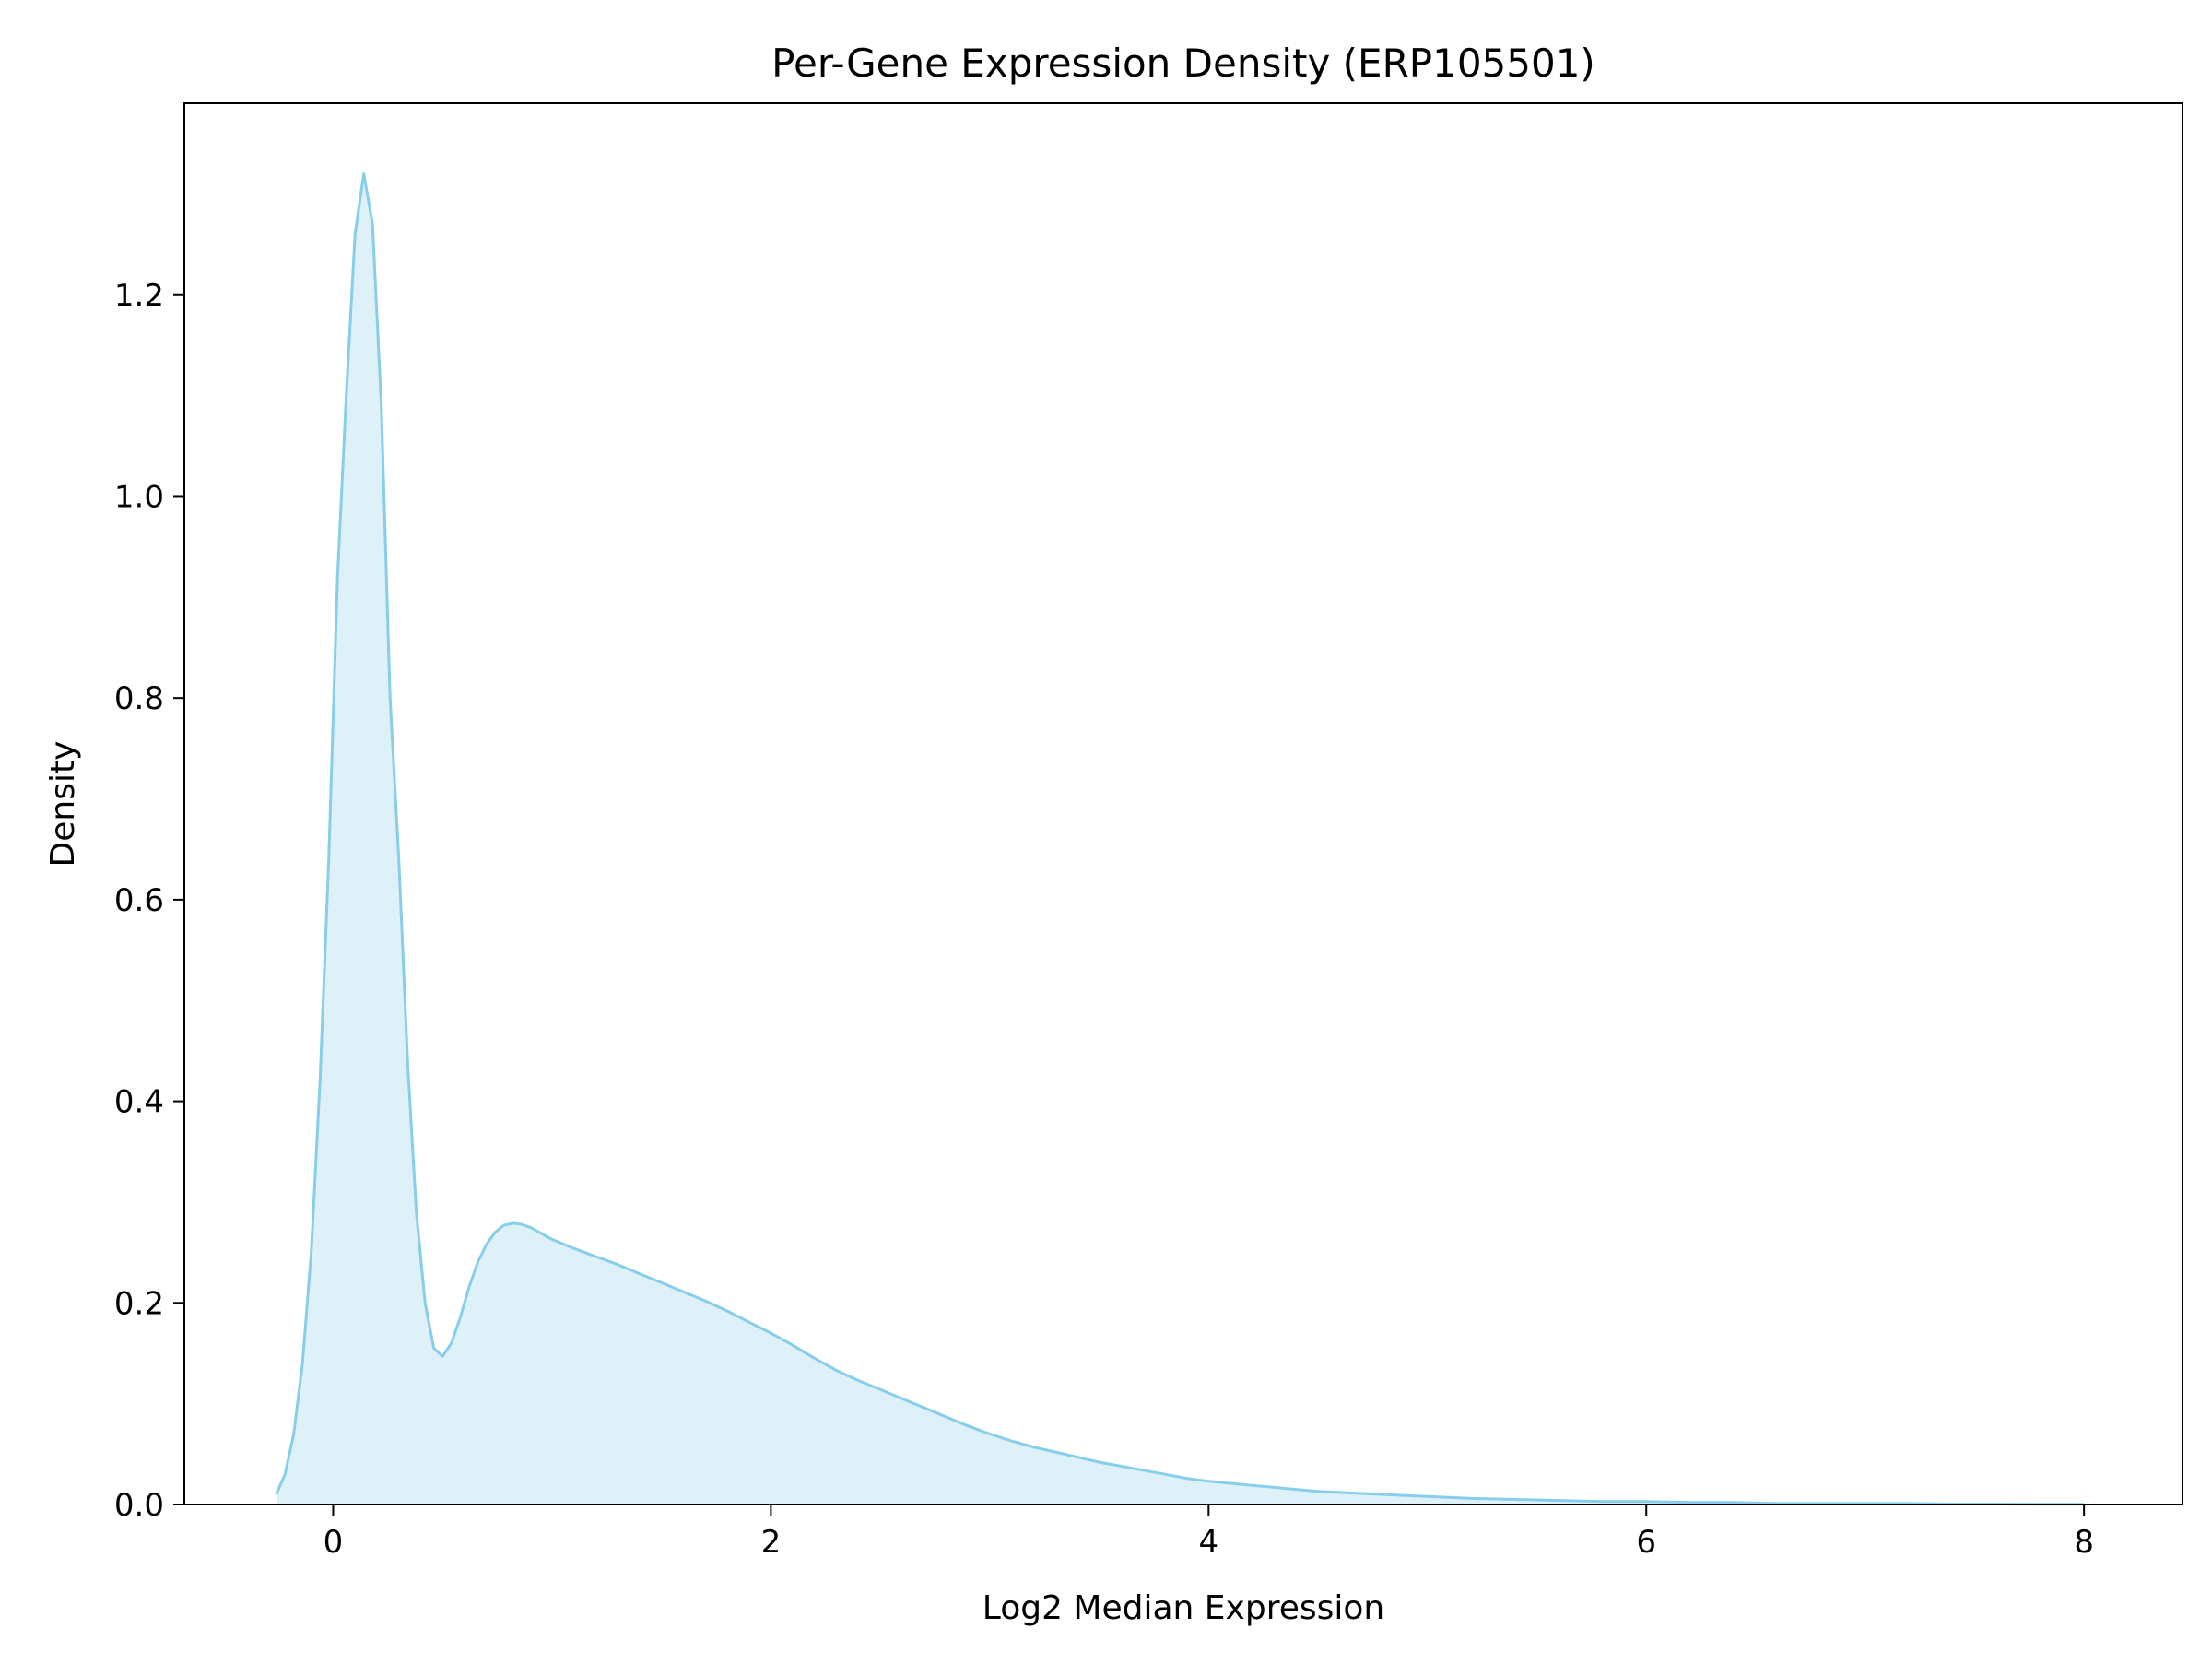 The height and width of the screenshot is (1664, 2212). Describe the element at coordinates (139, 295) in the screenshot. I see `y-tick-label: 1.2` at that location.